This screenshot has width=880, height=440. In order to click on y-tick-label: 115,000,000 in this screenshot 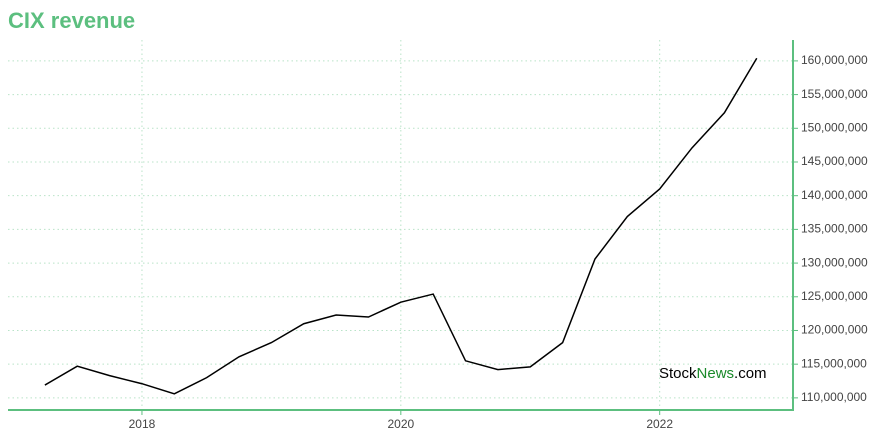, I will do `click(834, 363)`.